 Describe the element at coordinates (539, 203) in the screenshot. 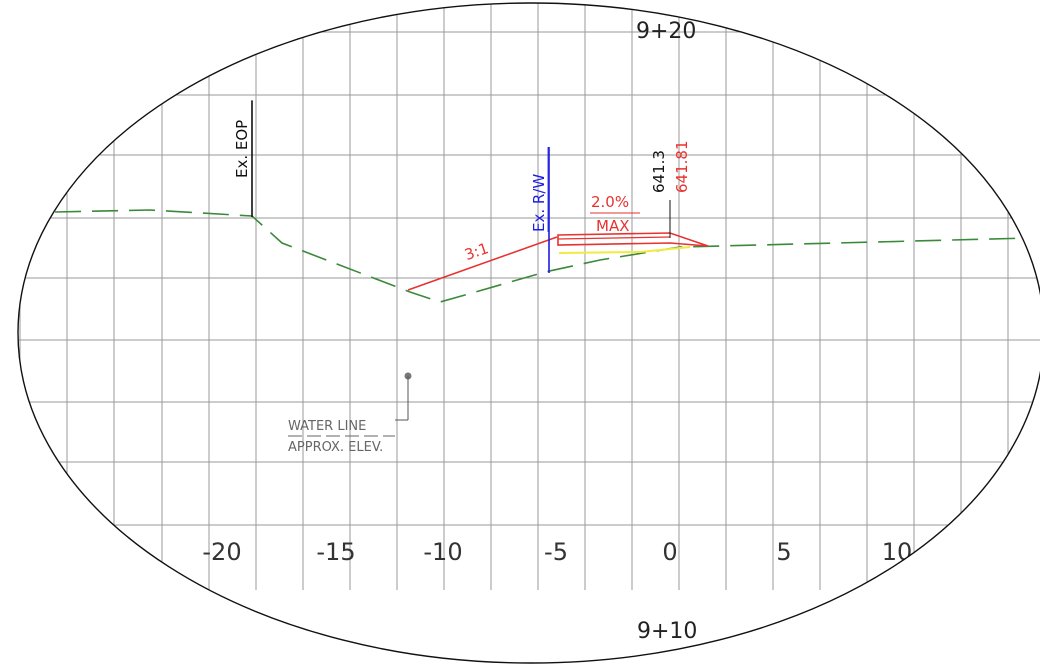

I see `ex-rw-label: Ex. R/W` at that location.